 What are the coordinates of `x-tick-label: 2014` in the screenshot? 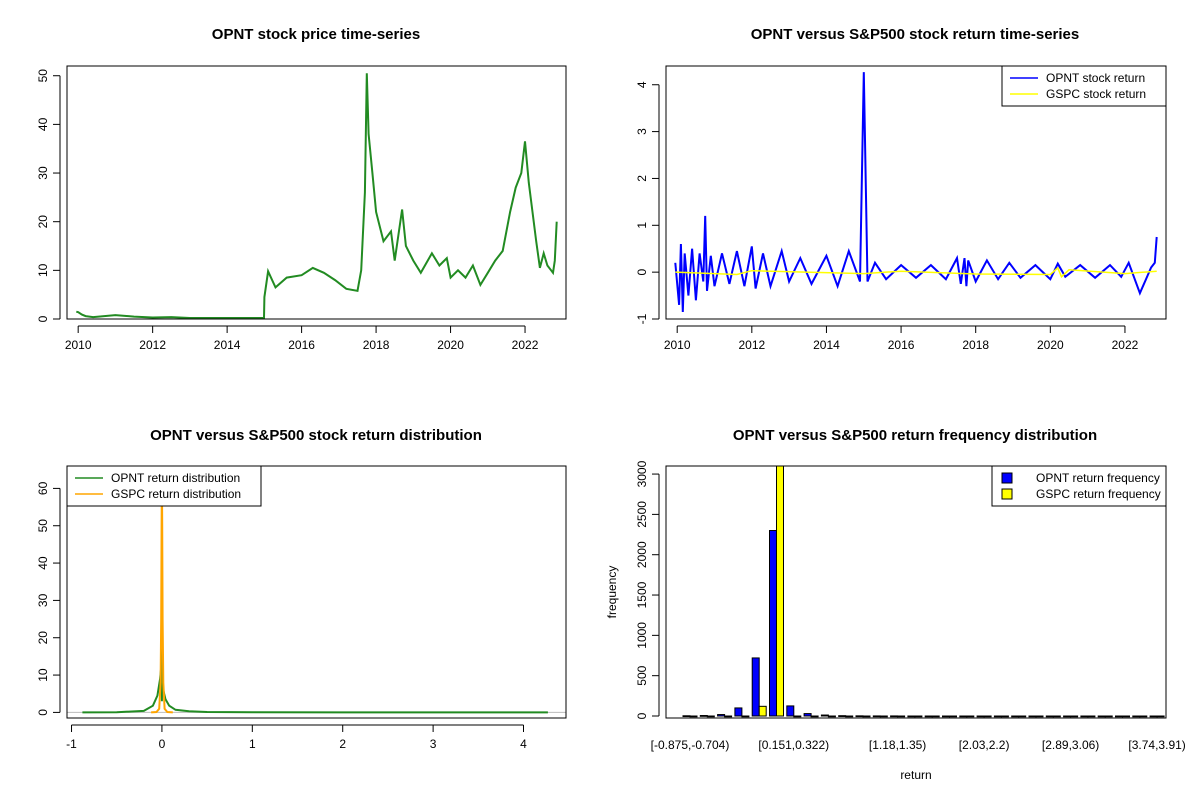 It's located at (826, 345).